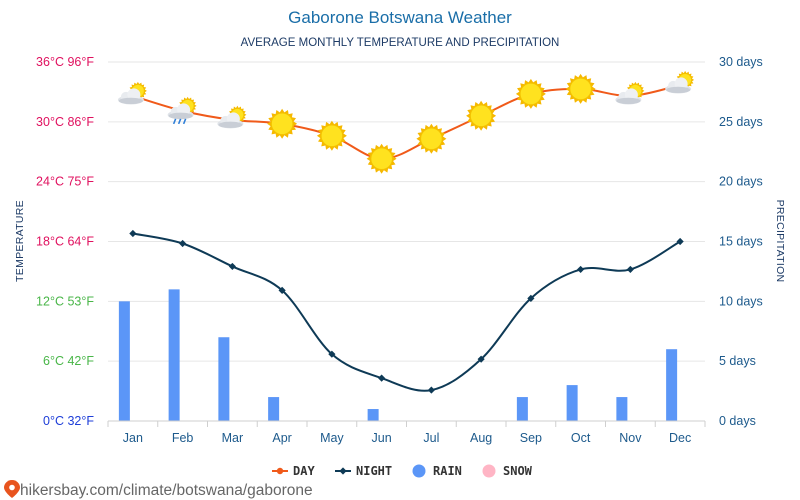 The width and height of the screenshot is (800, 500). I want to click on legend-label: SNOW, so click(518, 471).